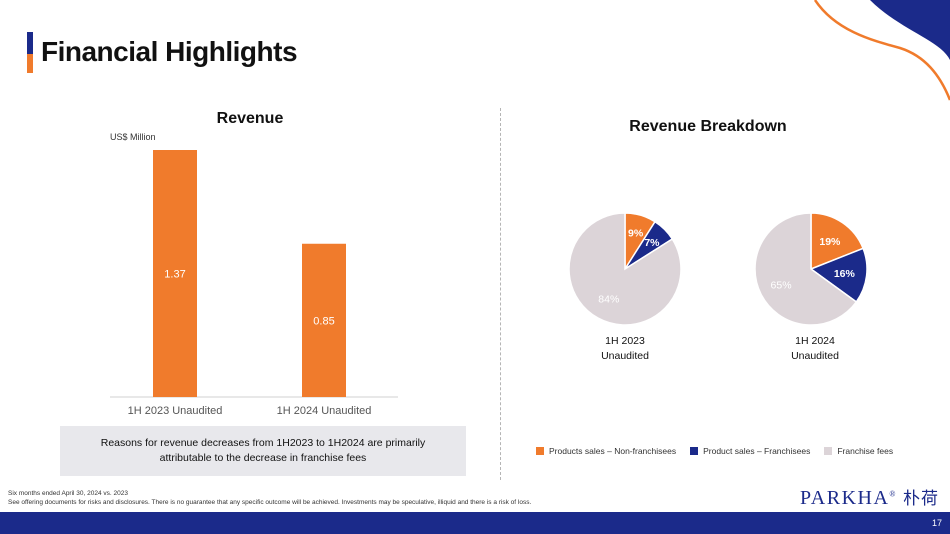 The width and height of the screenshot is (950, 534). I want to click on legend-label: Product sales – Franchisees, so click(757, 451).